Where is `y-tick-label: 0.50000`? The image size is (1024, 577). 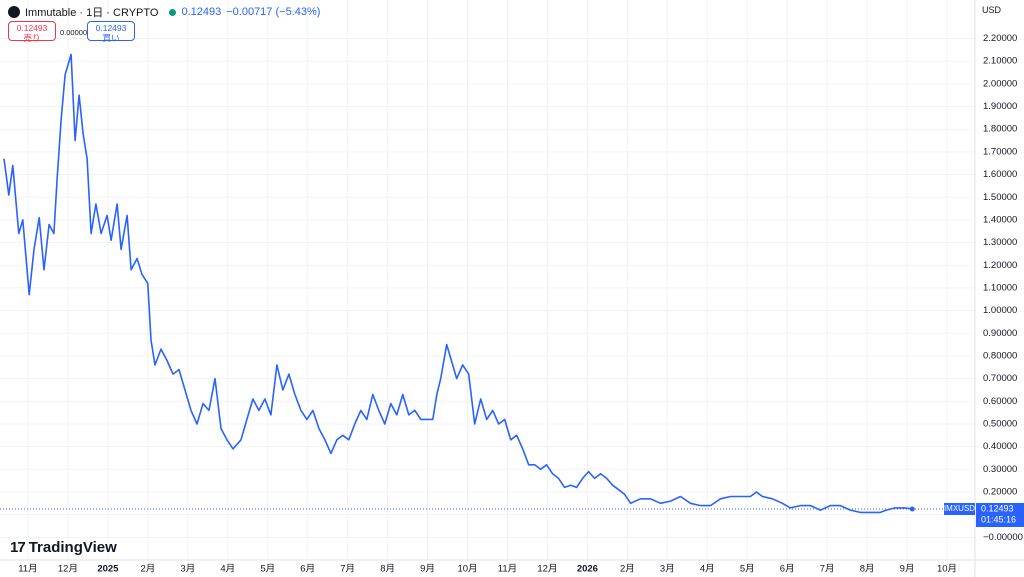
y-tick-label: 0.50000 is located at coordinates (1000, 423).